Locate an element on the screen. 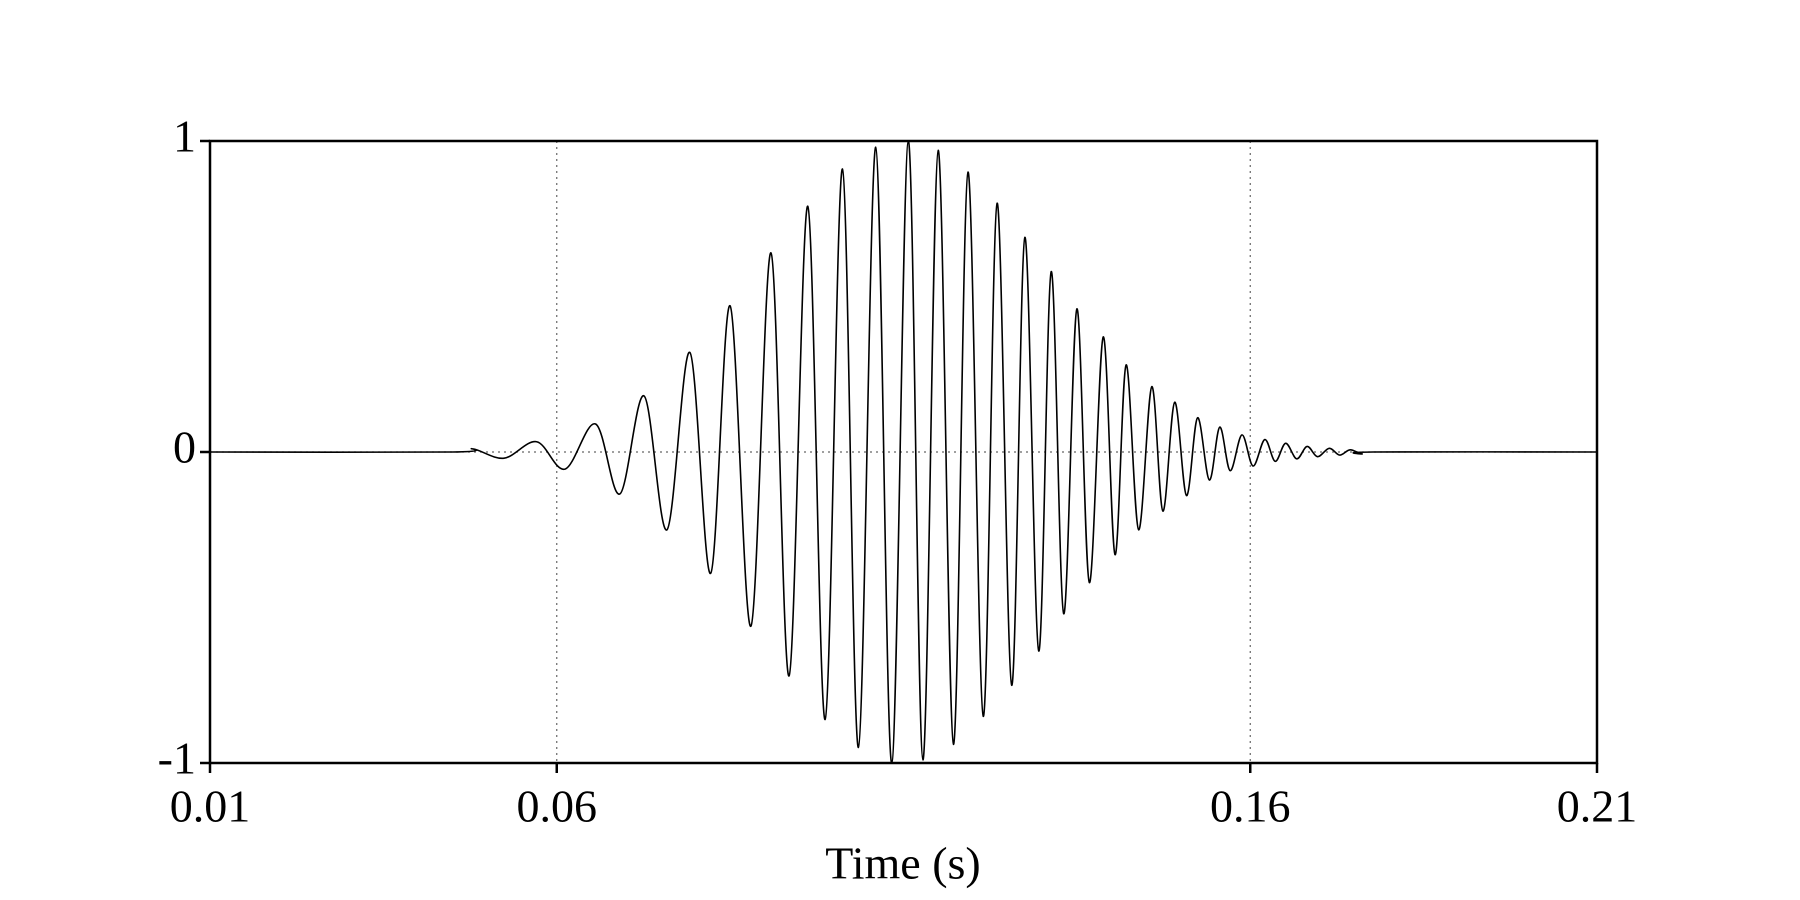 The width and height of the screenshot is (1800, 900). x-tick-label: 0.21 is located at coordinates (1597, 806).